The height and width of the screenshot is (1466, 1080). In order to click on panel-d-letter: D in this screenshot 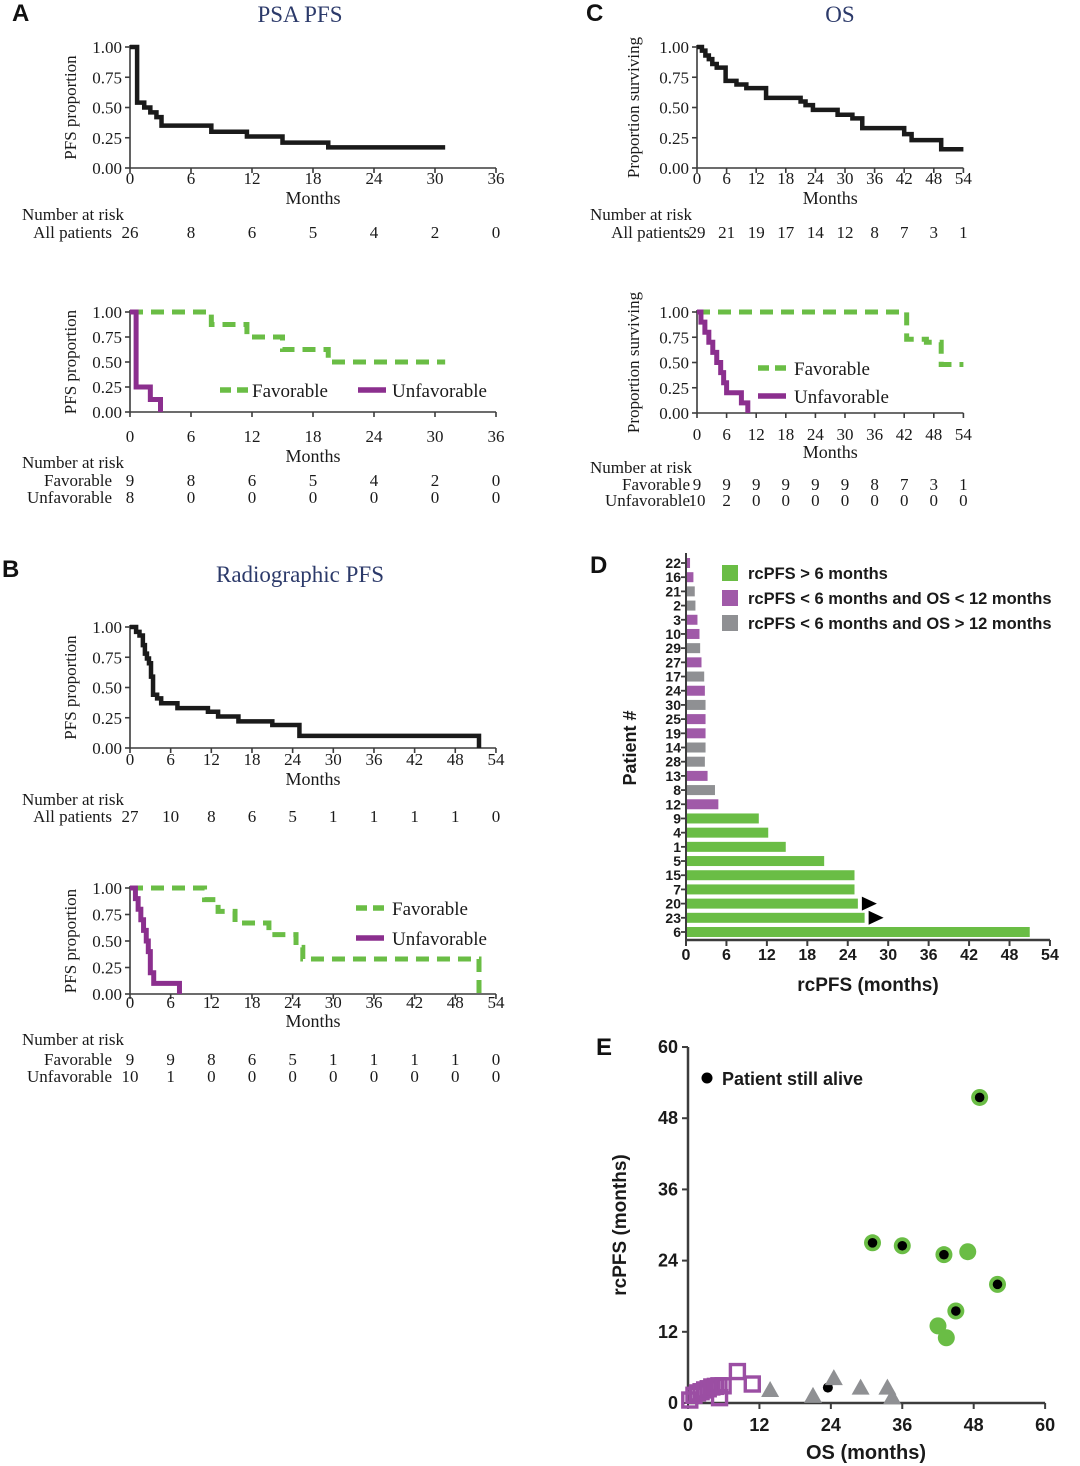, I will do `click(599, 565)`.